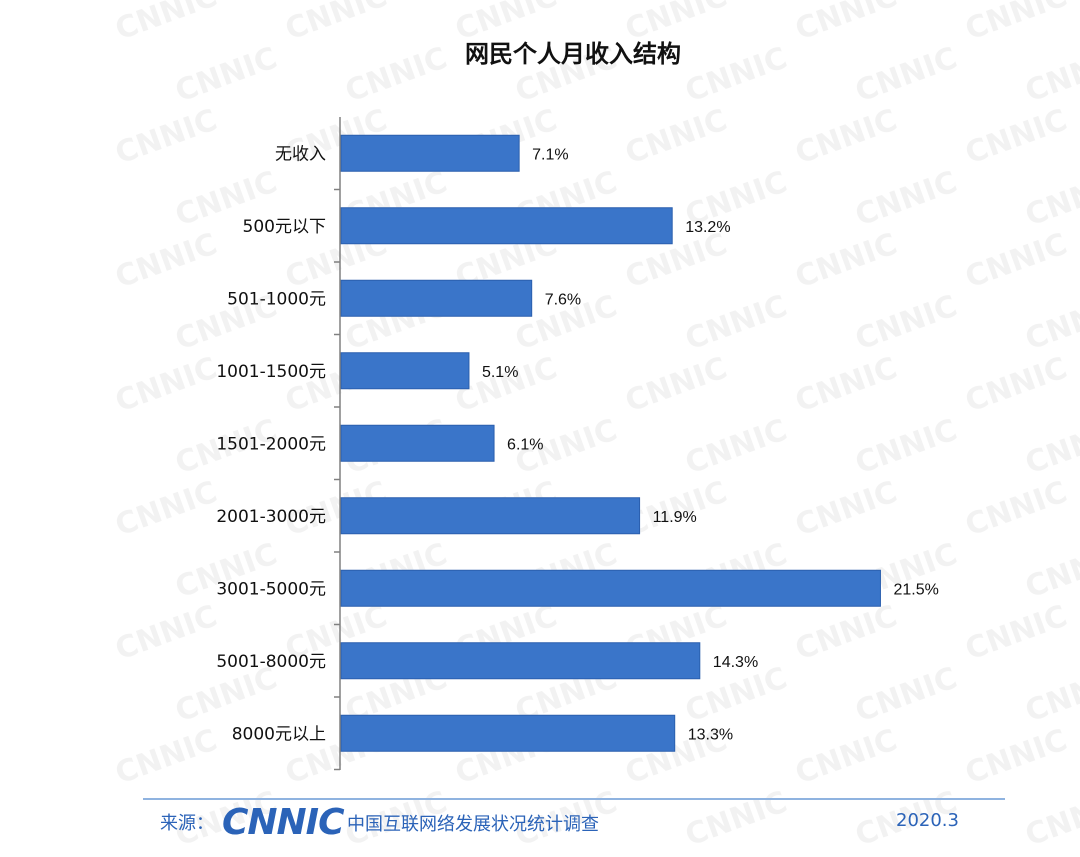 This screenshot has width=1080, height=857. What do you see at coordinates (710, 734) in the screenshot?
I see `value-label: 13.3%` at bounding box center [710, 734].